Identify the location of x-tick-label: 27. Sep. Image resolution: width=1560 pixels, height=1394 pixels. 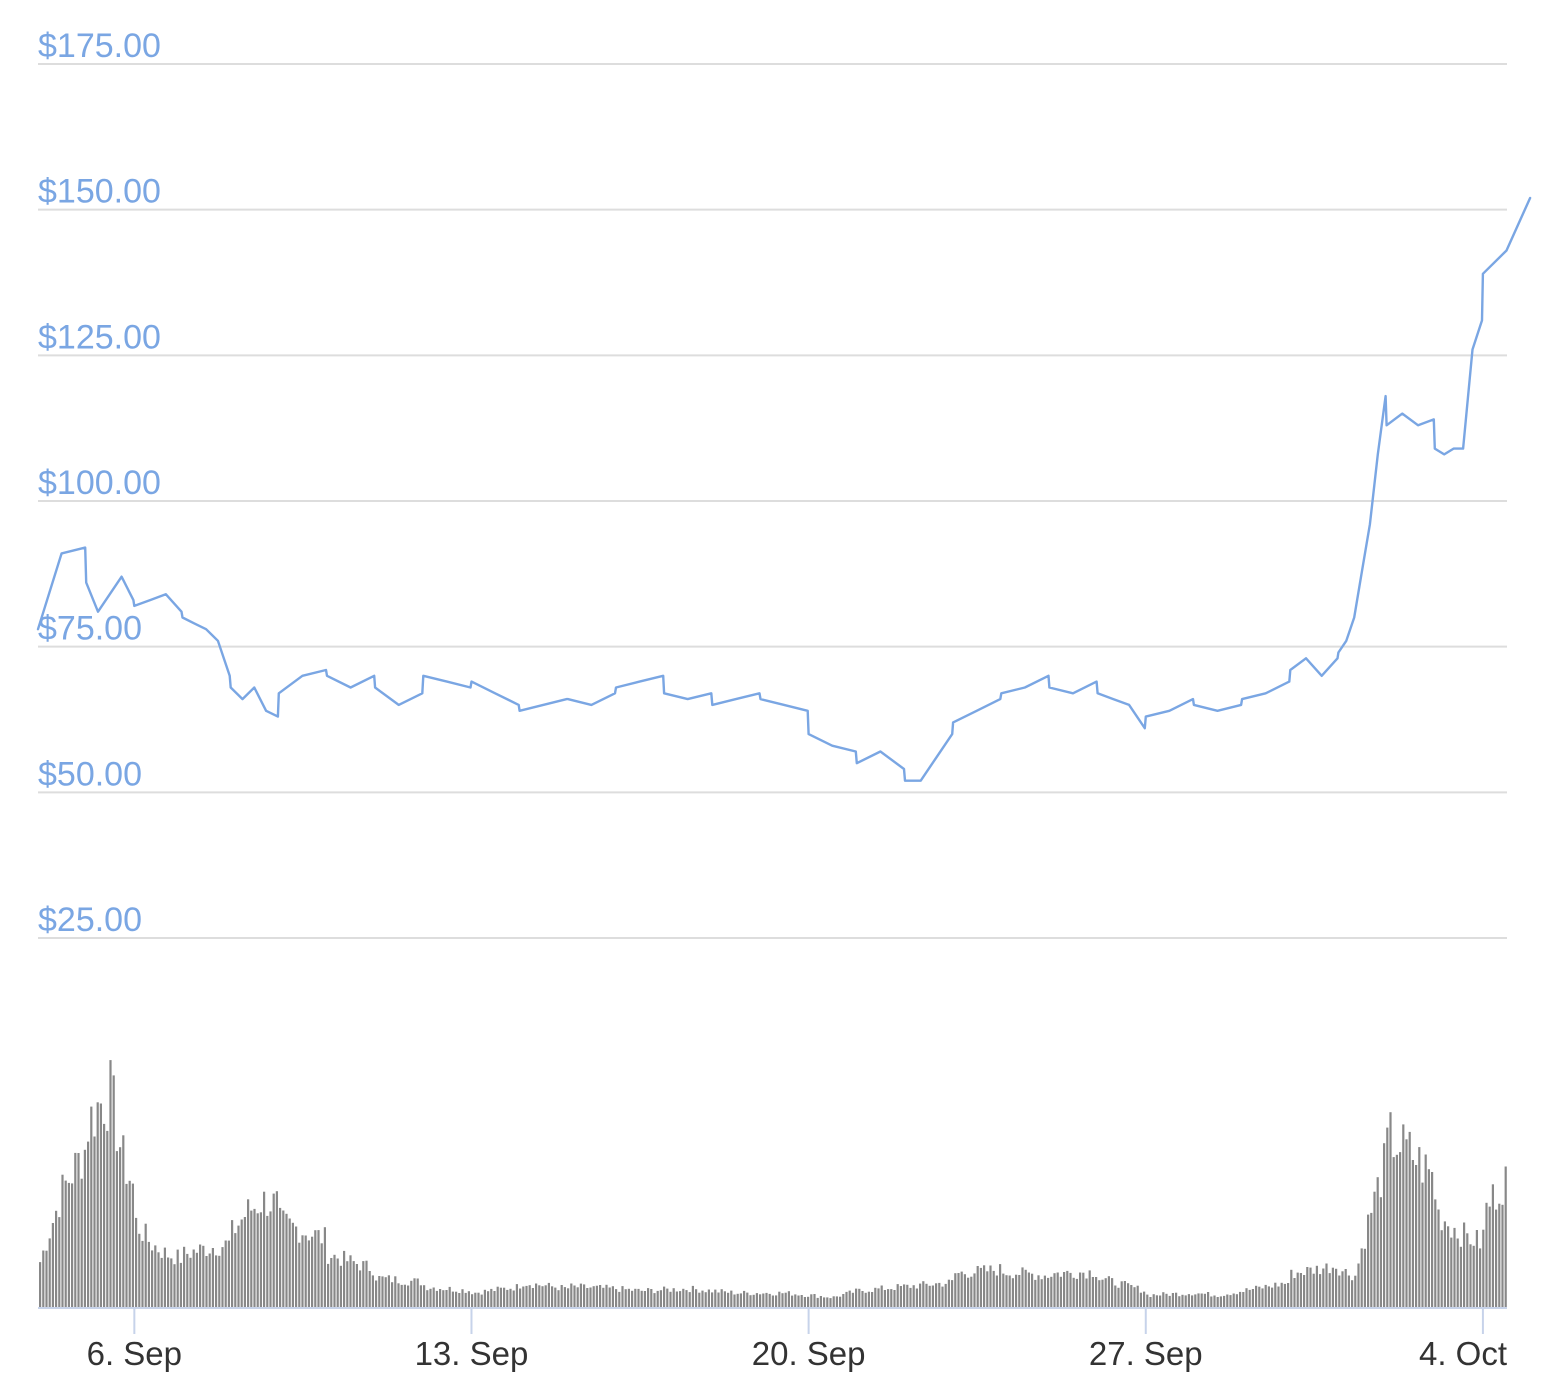
(1146, 1353).